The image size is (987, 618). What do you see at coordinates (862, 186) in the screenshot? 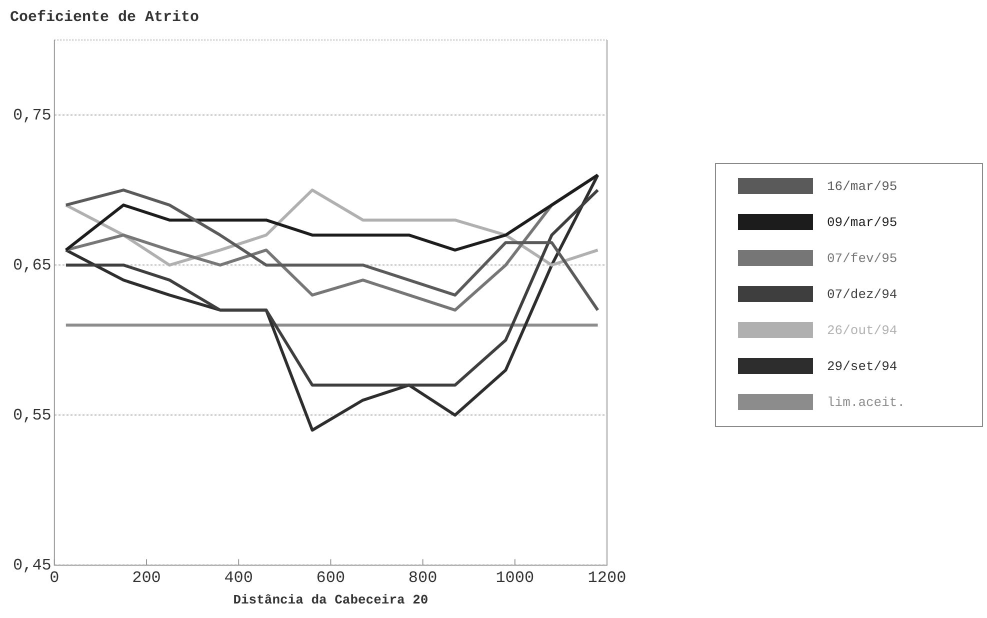
I see `text: 16/mar/95` at bounding box center [862, 186].